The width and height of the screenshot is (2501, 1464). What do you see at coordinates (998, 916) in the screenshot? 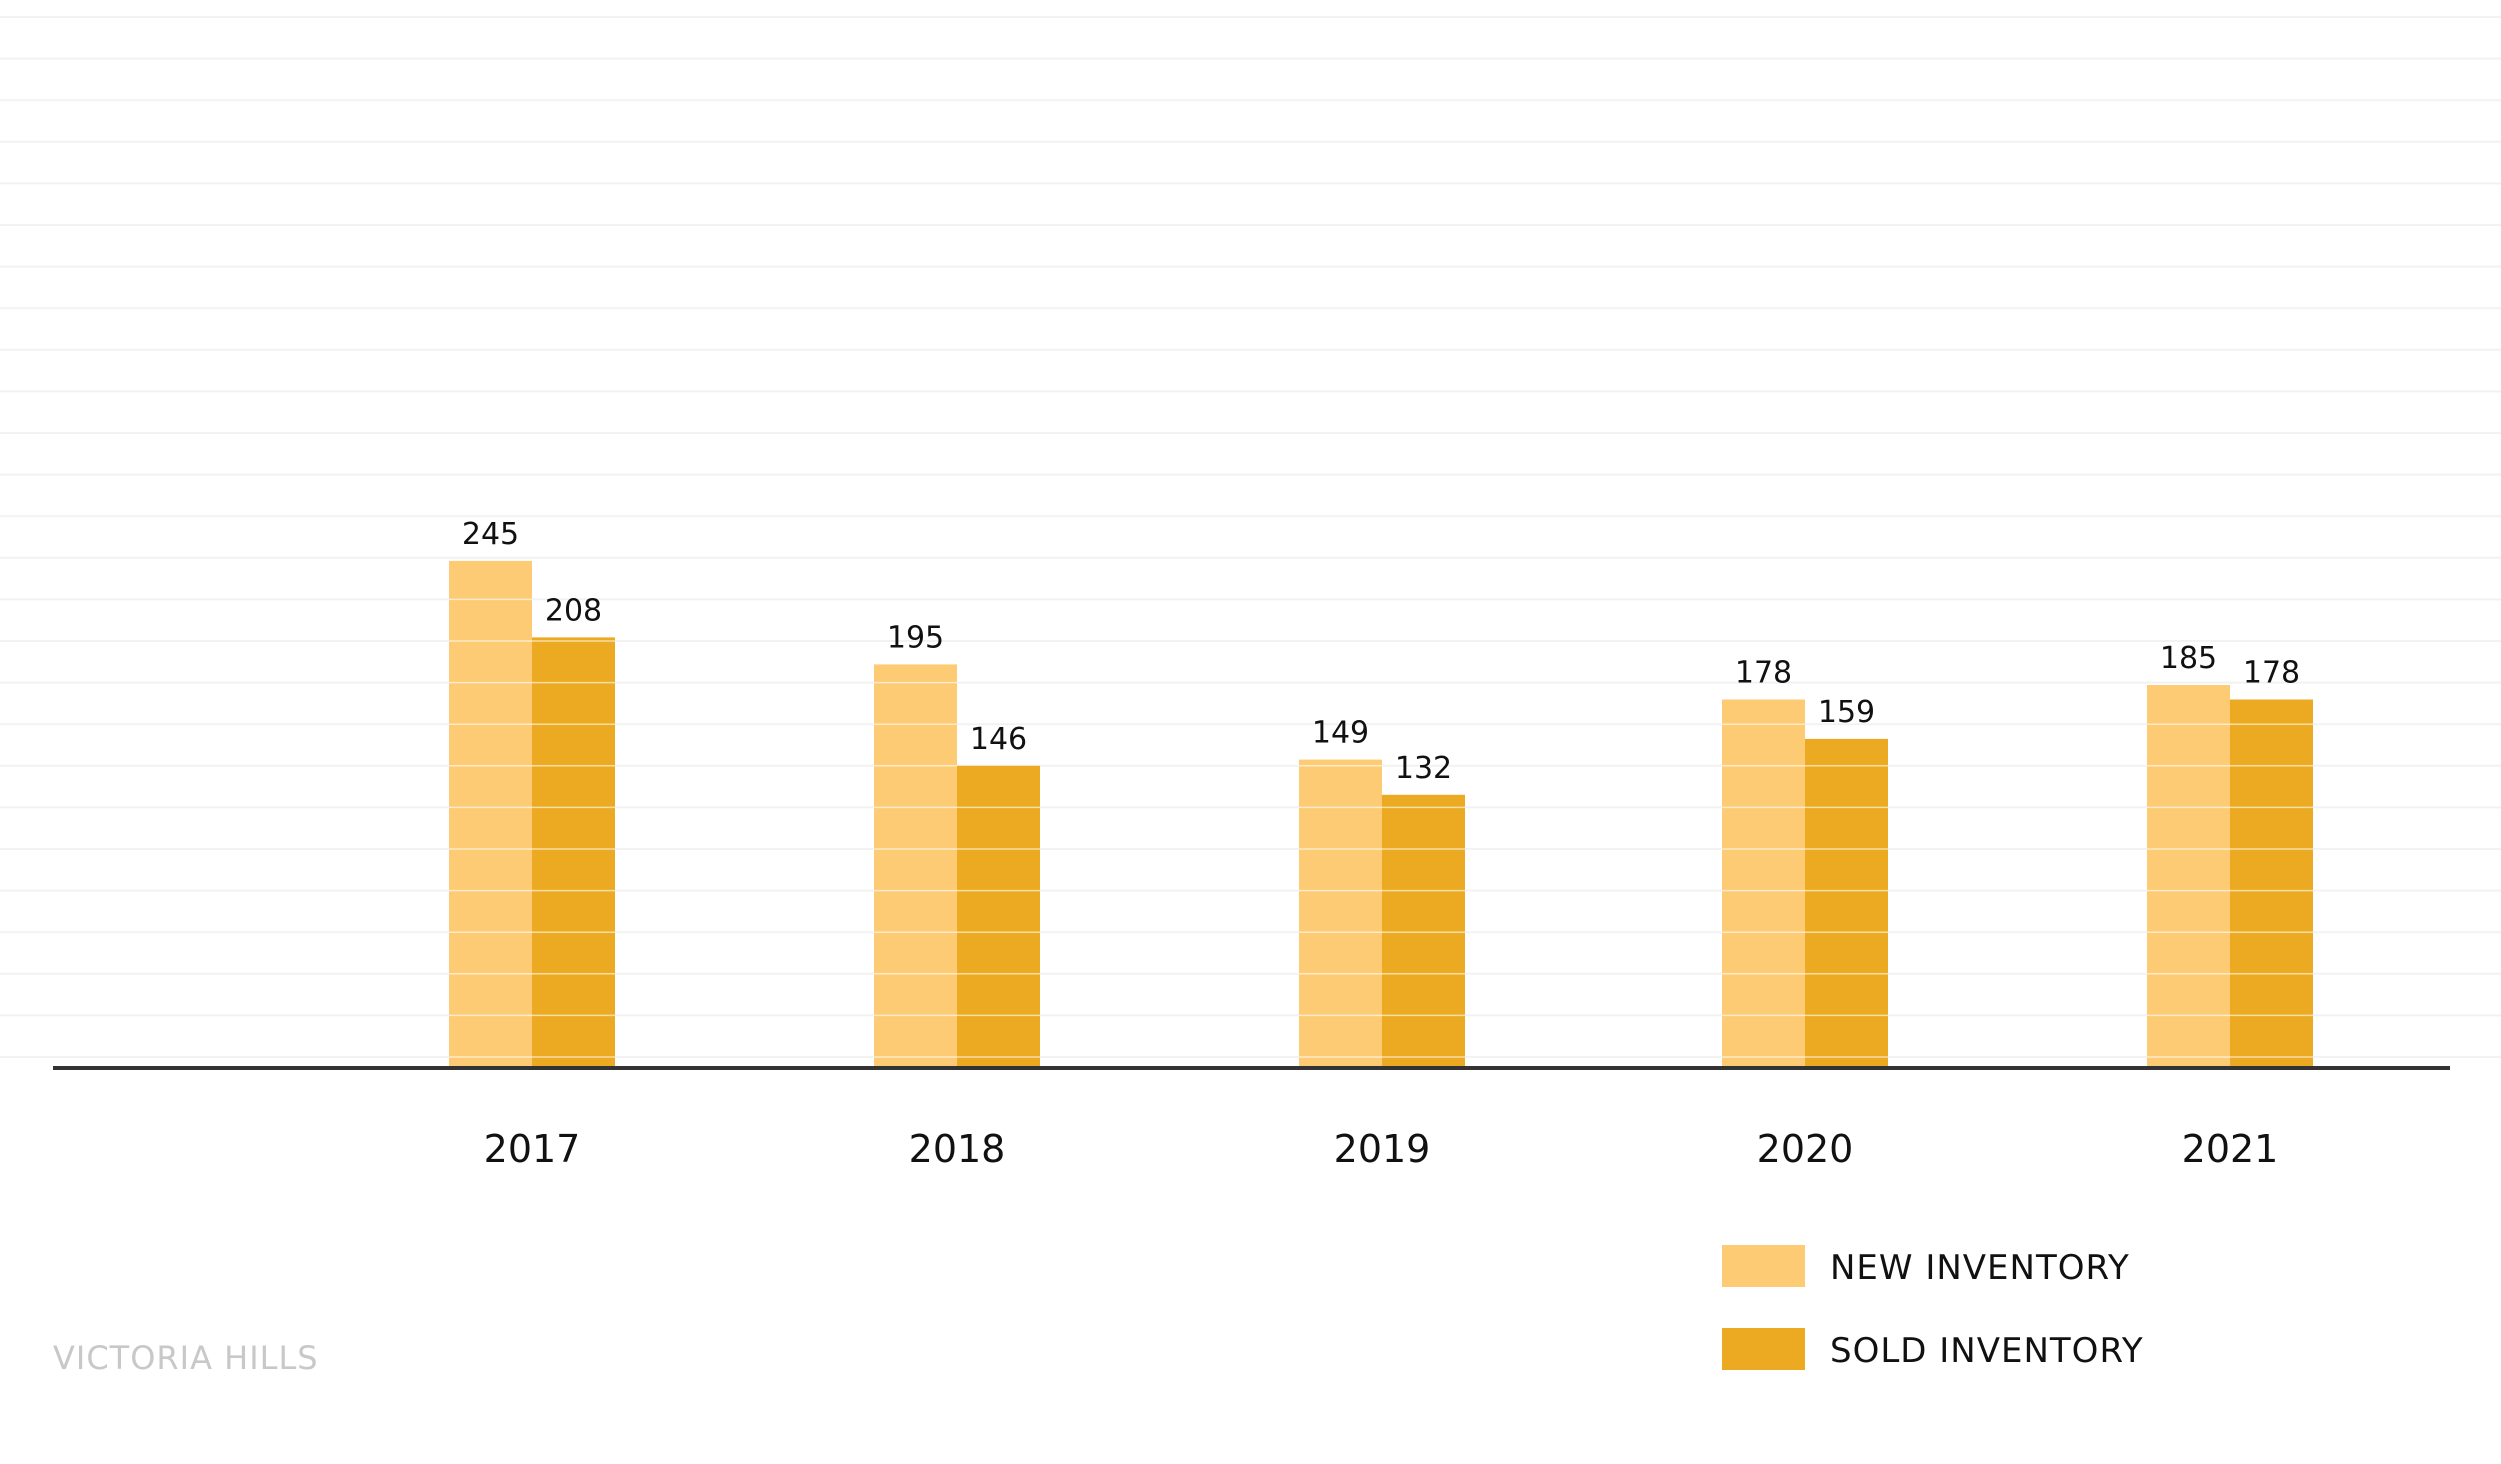
I see `sold-inventory-bar-2018` at bounding box center [998, 916].